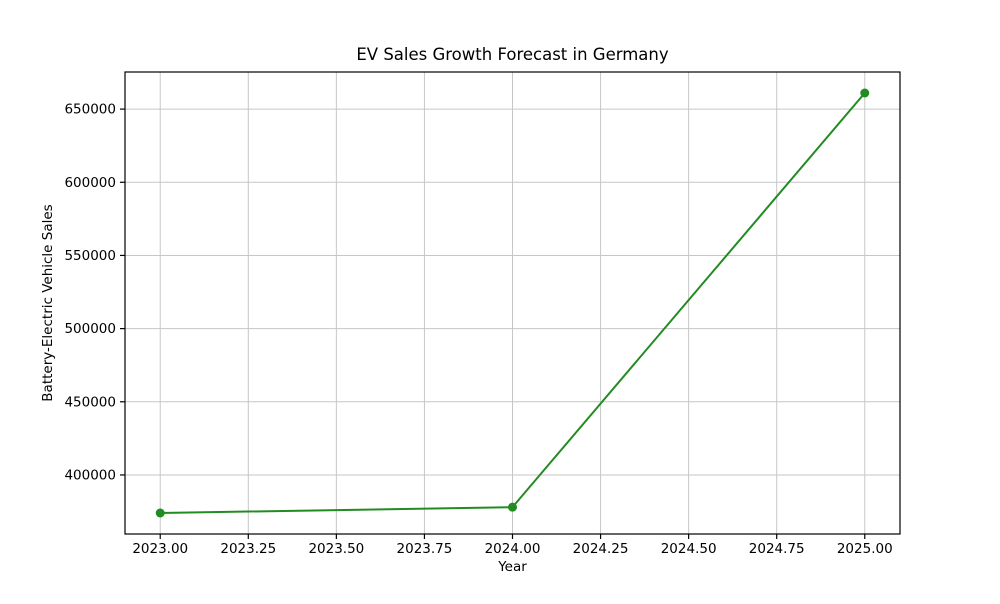 Image resolution: width=1000 pixels, height=604 pixels. Describe the element at coordinates (90, 329) in the screenshot. I see `y-tick-label: 500000` at that location.